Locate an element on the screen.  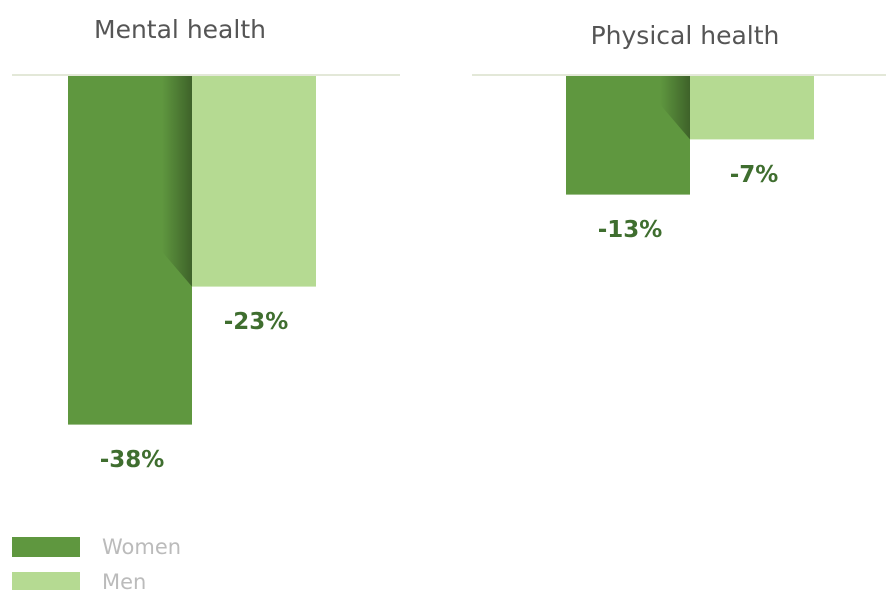
legend-label: Men is located at coordinates (124, 580).